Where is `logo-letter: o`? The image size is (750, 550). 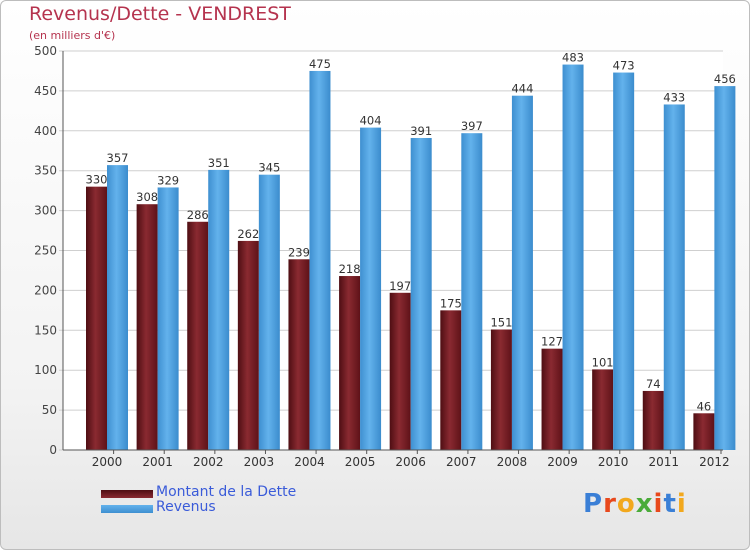
logo-letter: o is located at coordinates (626, 504).